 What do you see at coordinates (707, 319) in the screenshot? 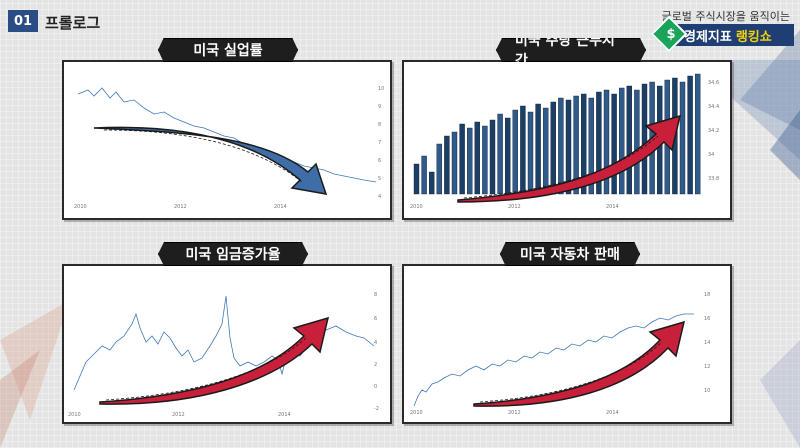
I see `y-tick: 16` at bounding box center [707, 319].